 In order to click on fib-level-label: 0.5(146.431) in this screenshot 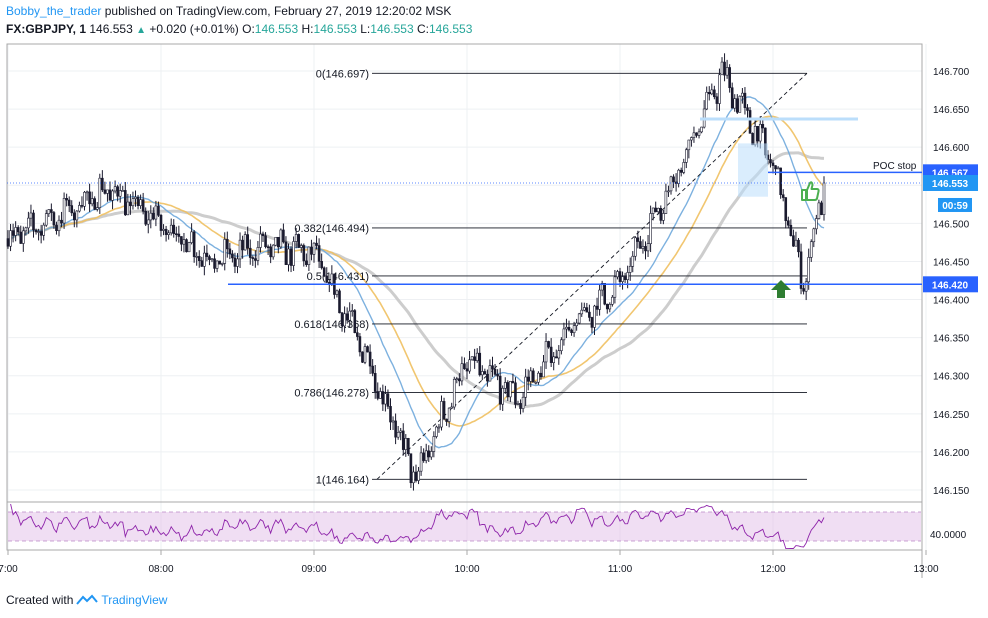, I will do `click(338, 277)`.